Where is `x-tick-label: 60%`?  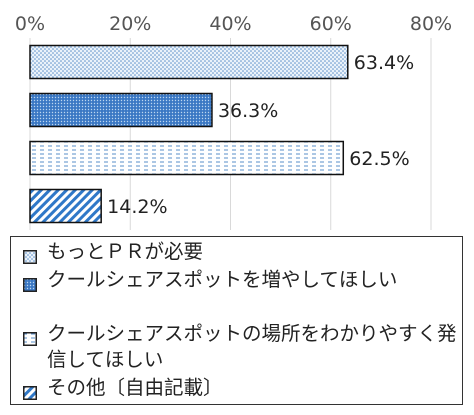 x-tick-label: 60% is located at coordinates (331, 24).